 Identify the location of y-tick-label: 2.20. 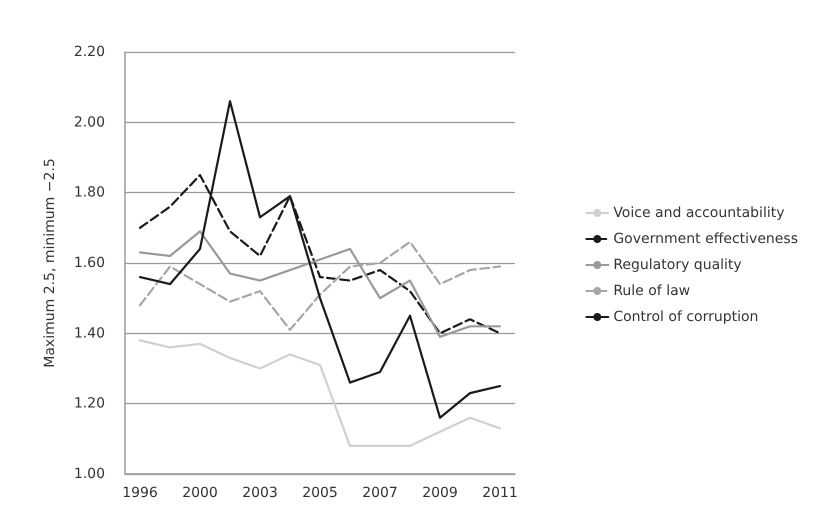
(89, 52).